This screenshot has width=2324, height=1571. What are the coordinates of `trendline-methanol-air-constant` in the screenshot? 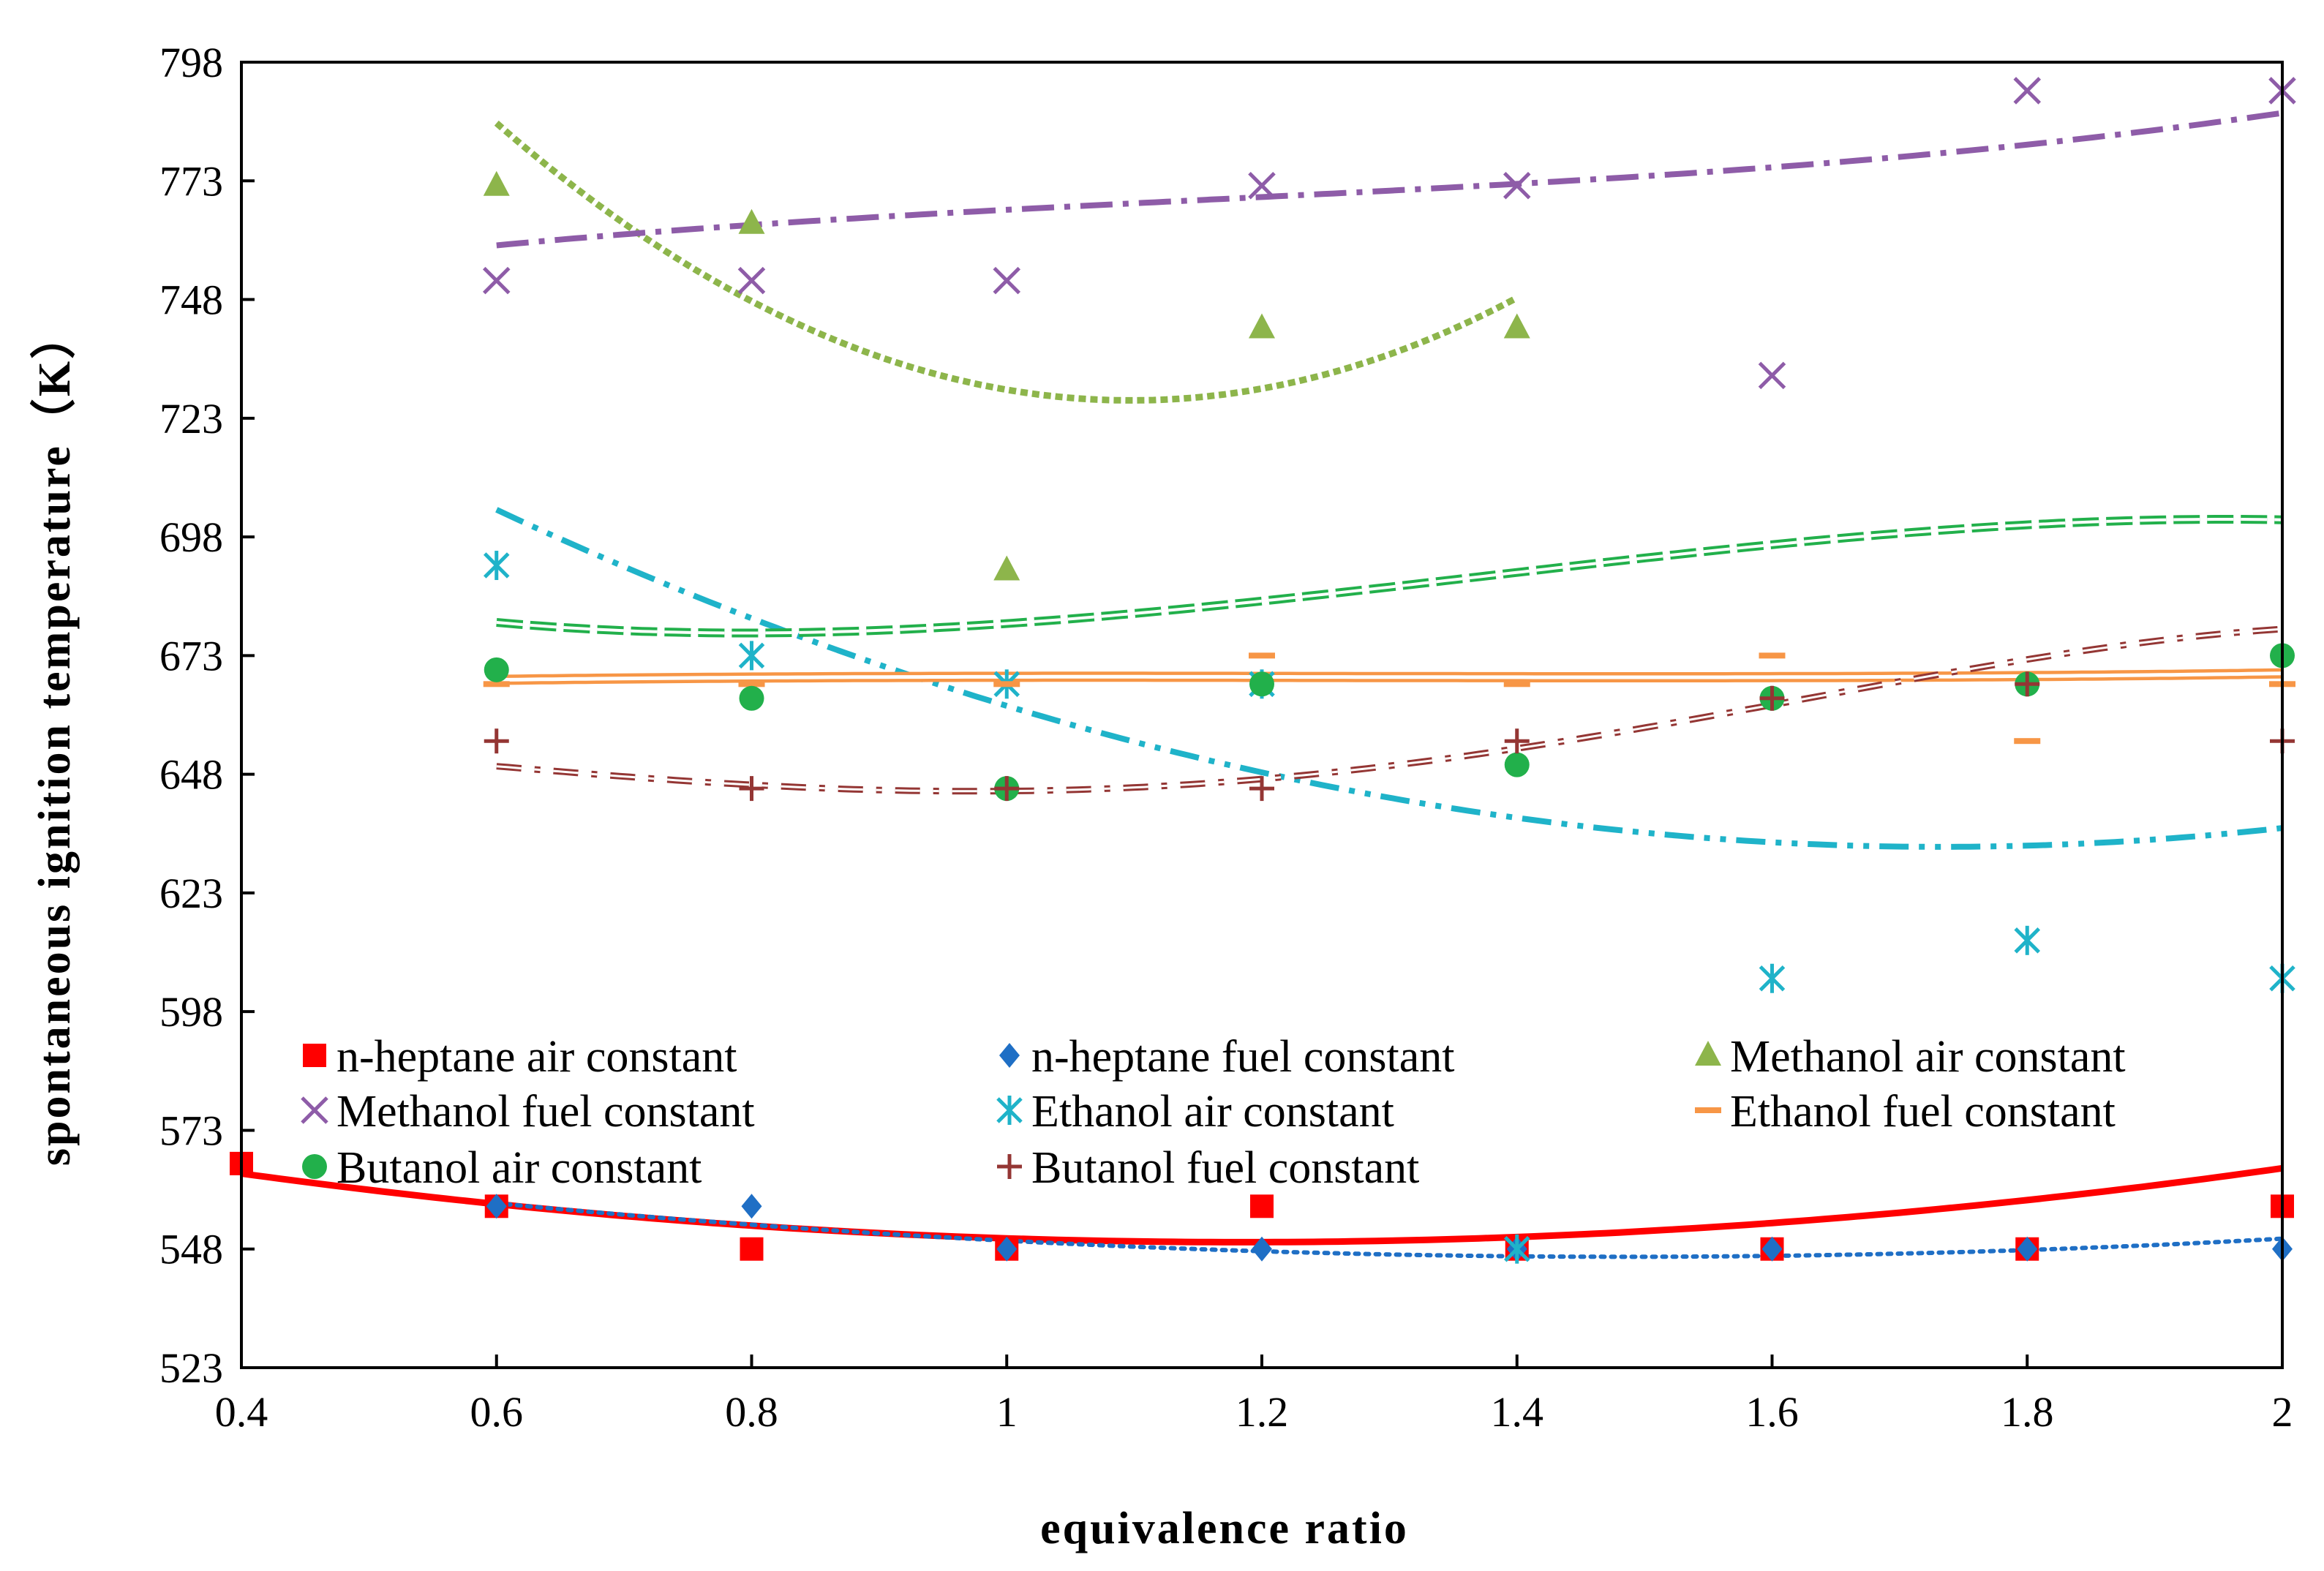 It's located at (1006, 262).